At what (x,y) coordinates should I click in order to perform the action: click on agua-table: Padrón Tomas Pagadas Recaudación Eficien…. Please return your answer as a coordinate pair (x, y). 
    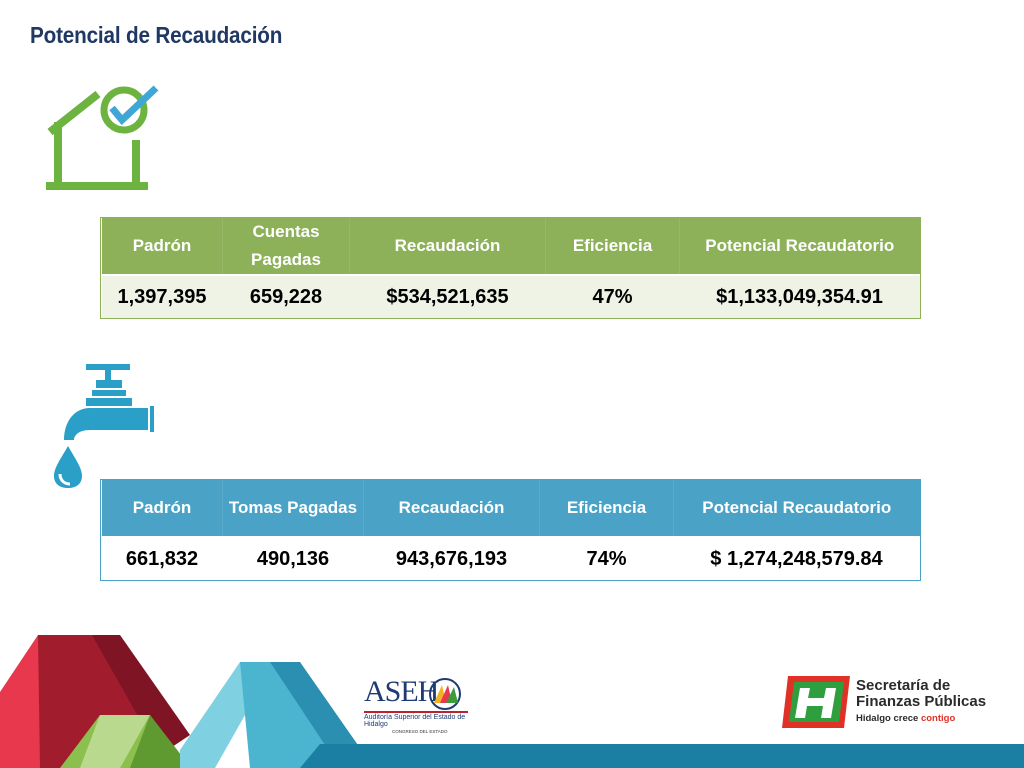
    Looking at the image, I should click on (510, 530).